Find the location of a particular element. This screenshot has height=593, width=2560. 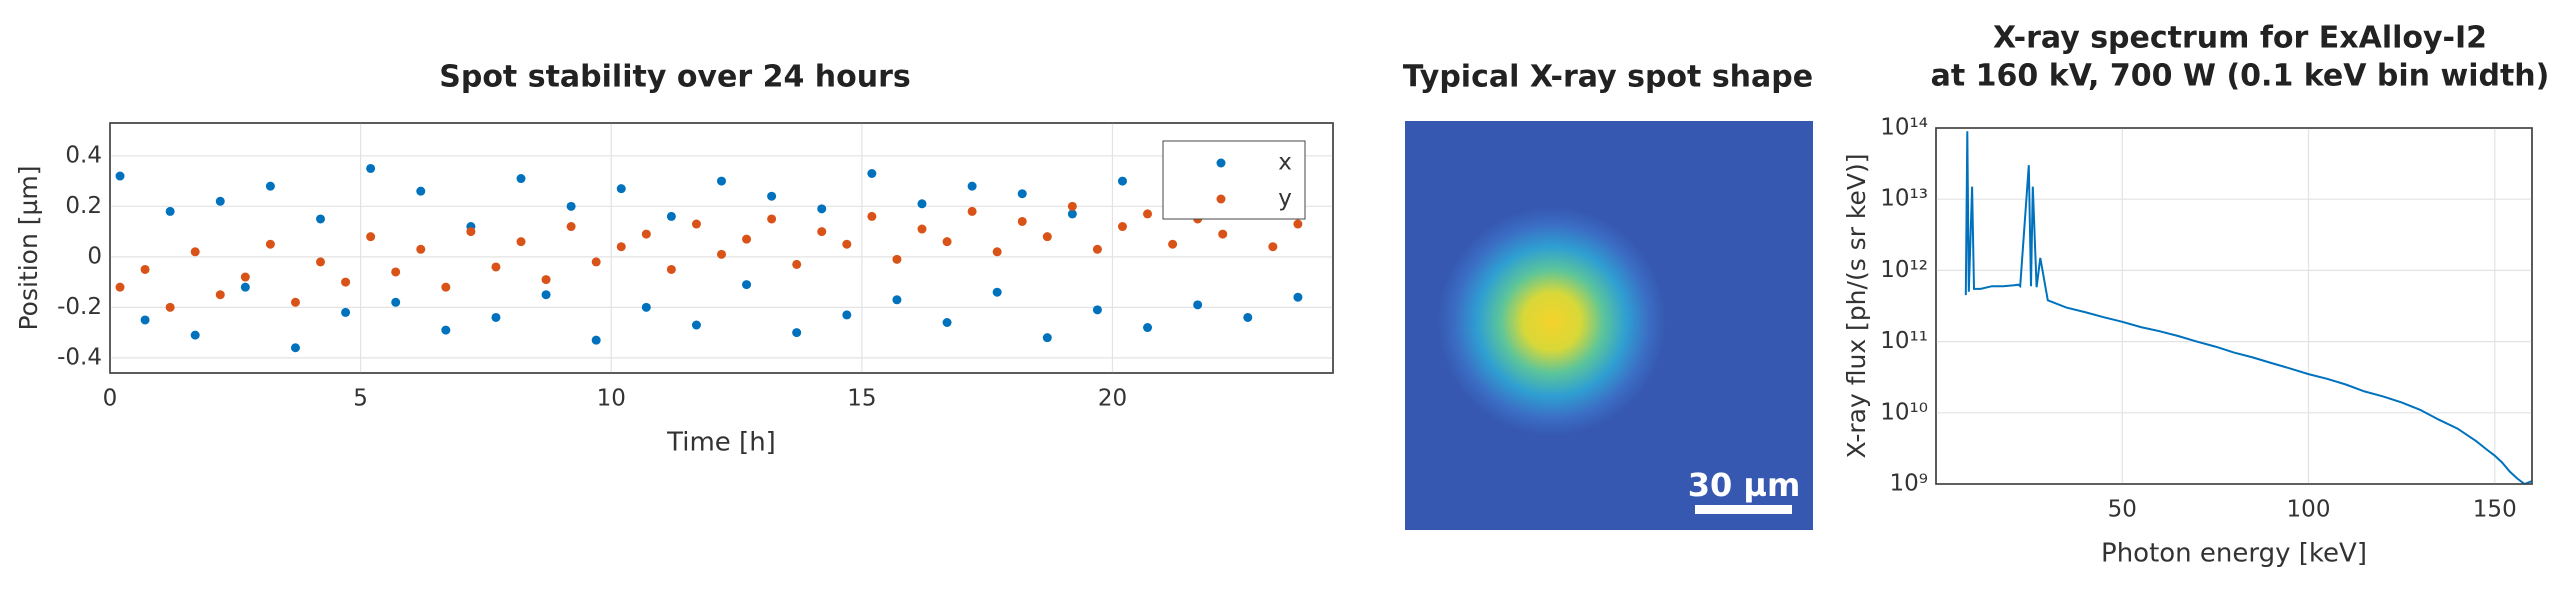

x-tick-label: 100 is located at coordinates (2309, 510).